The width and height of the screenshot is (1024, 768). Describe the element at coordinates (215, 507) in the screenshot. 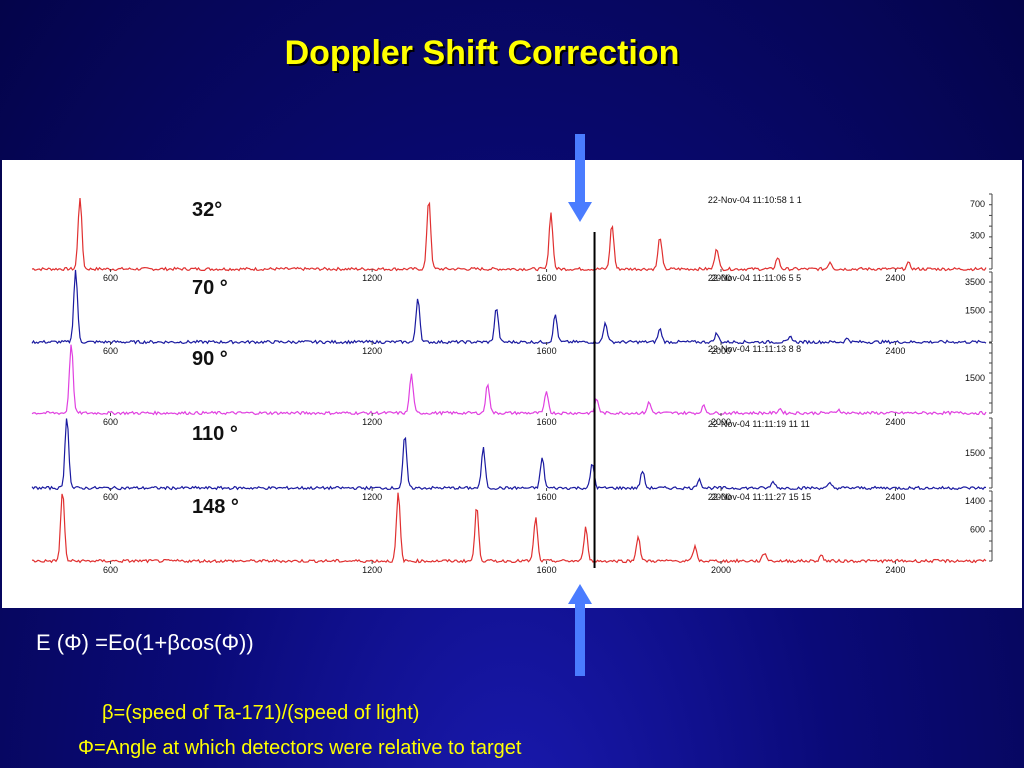

I see `angle-label: 148 °` at that location.